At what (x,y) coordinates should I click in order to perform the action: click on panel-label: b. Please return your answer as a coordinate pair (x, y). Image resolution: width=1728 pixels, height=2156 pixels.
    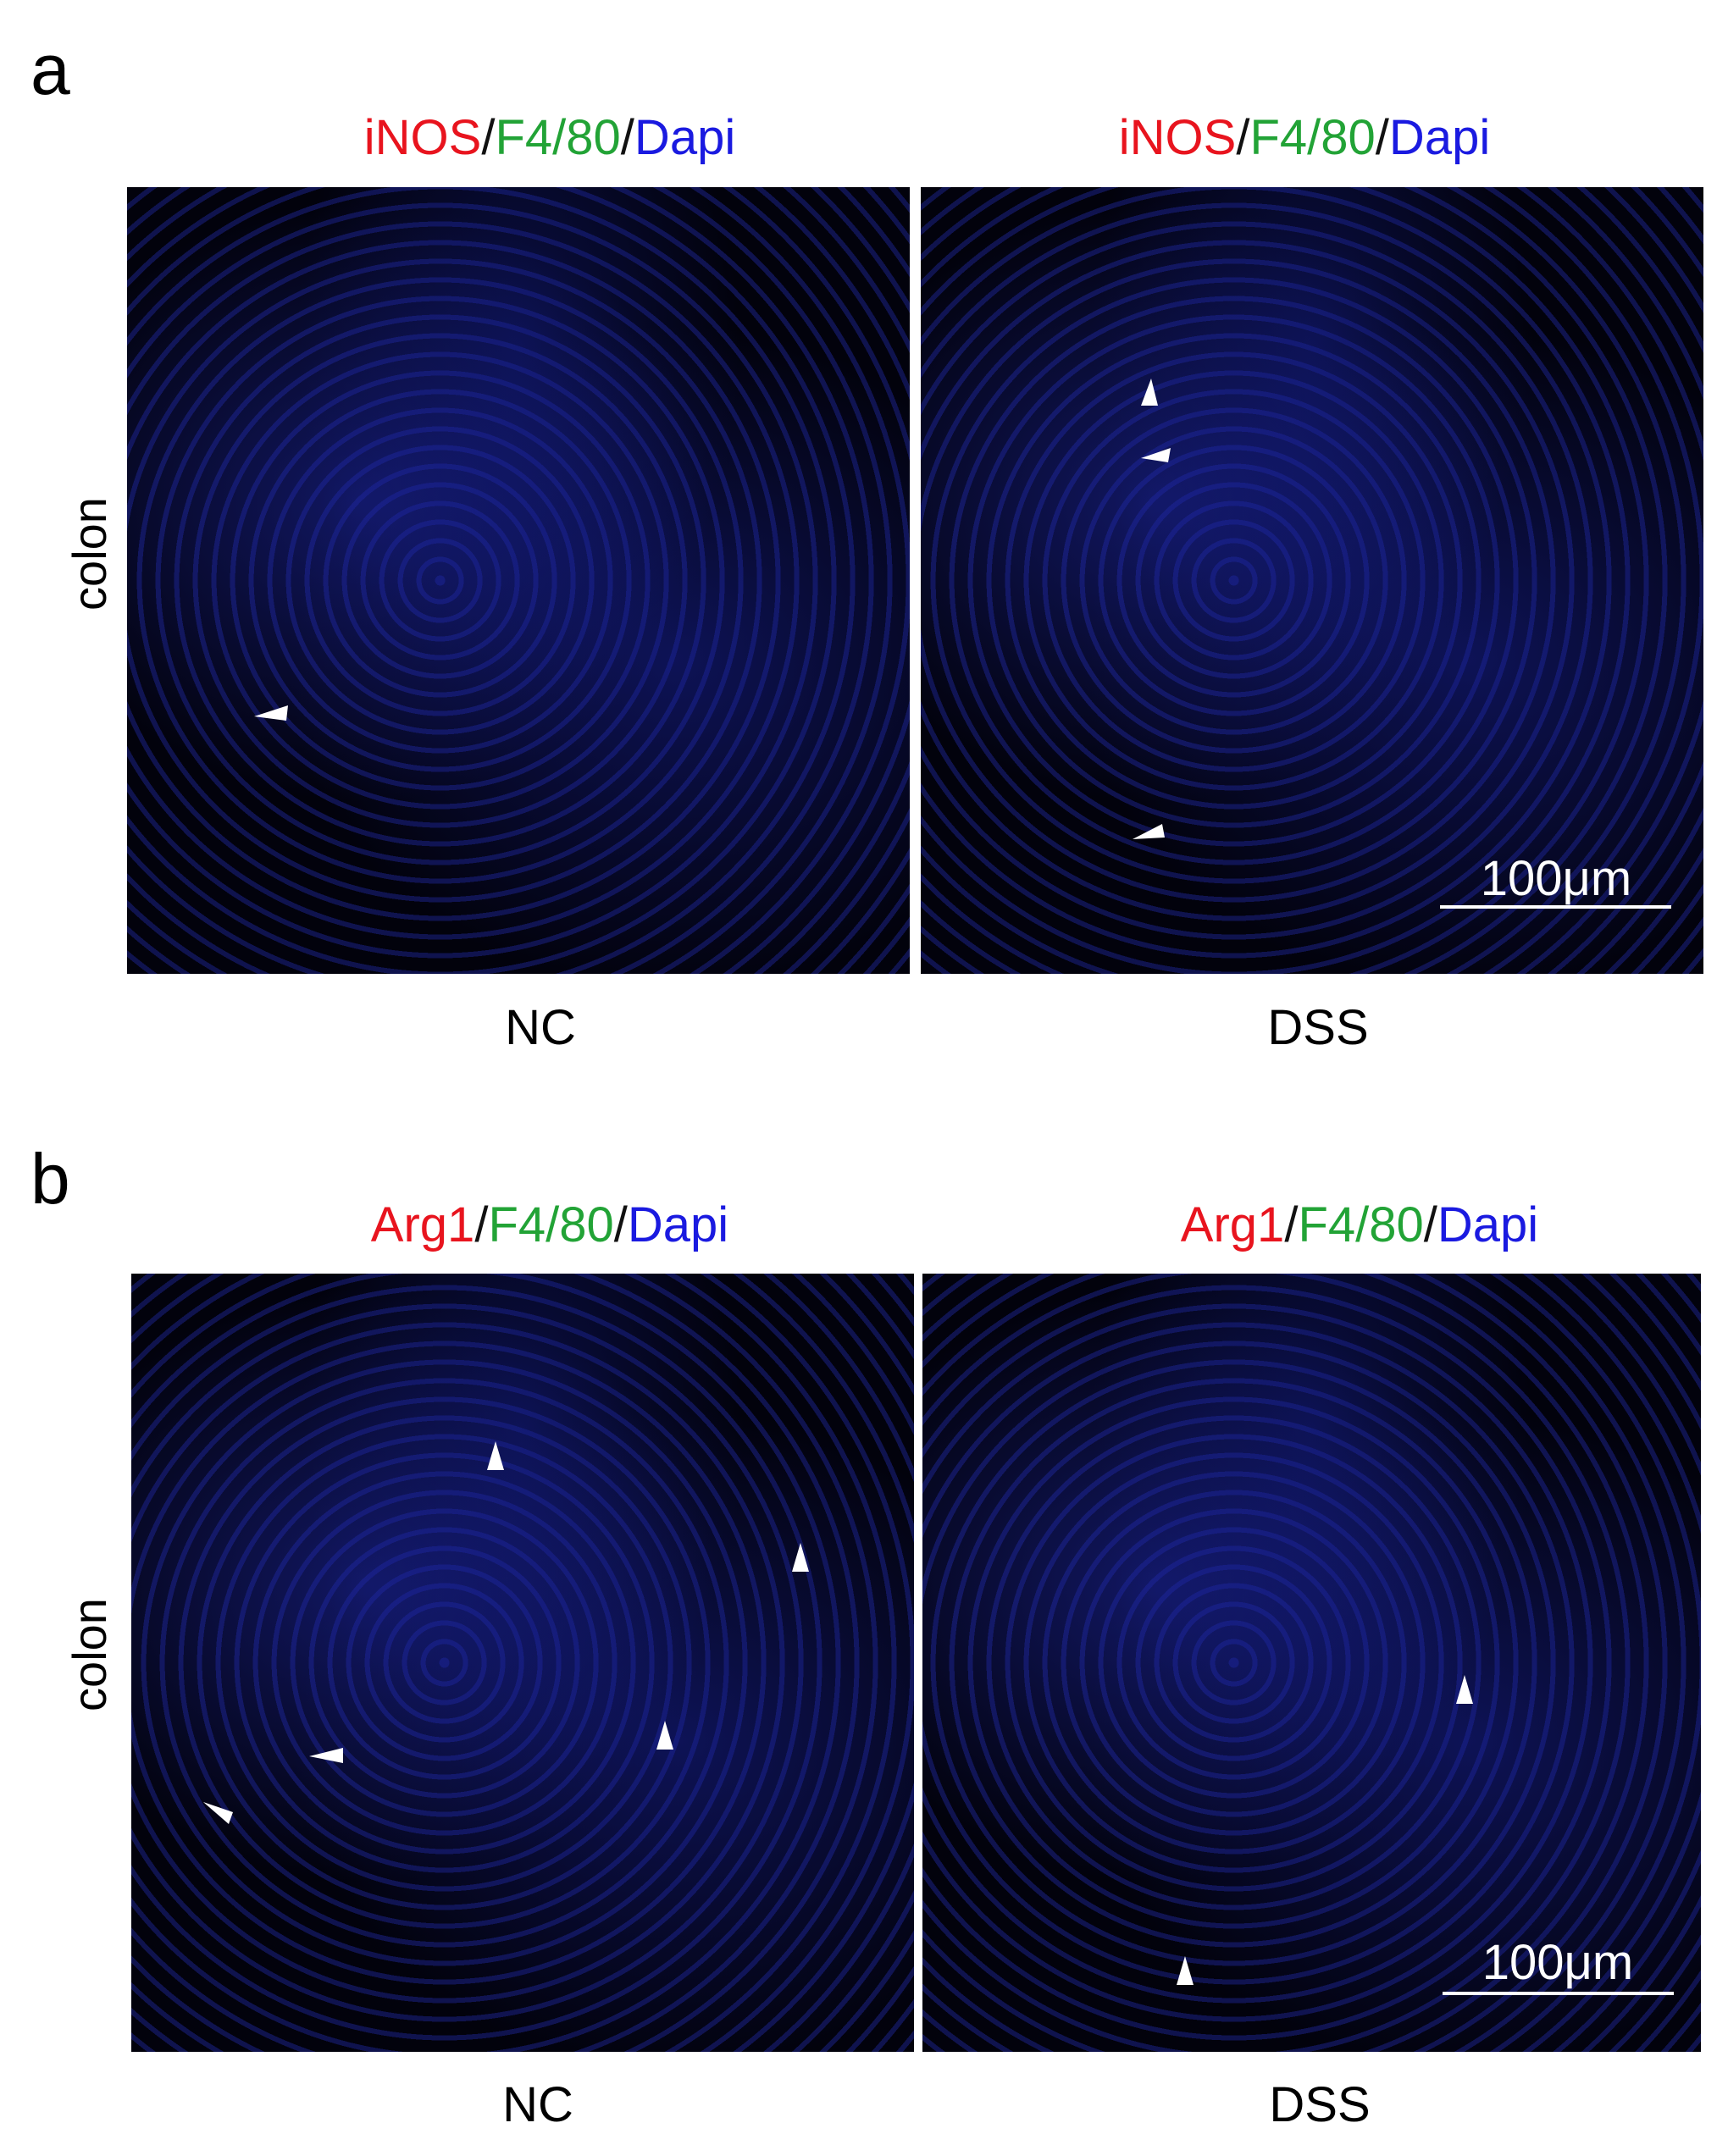
    Looking at the image, I should click on (50, 1179).